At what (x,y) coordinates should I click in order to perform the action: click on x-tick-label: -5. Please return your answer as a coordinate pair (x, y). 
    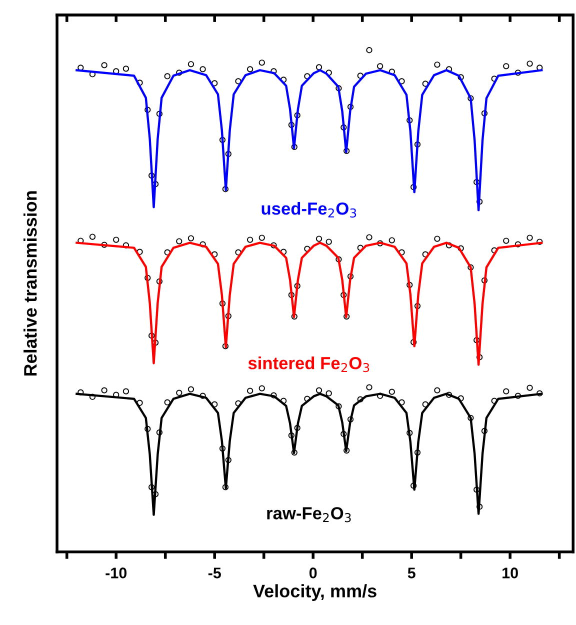
    Looking at the image, I should click on (214, 573).